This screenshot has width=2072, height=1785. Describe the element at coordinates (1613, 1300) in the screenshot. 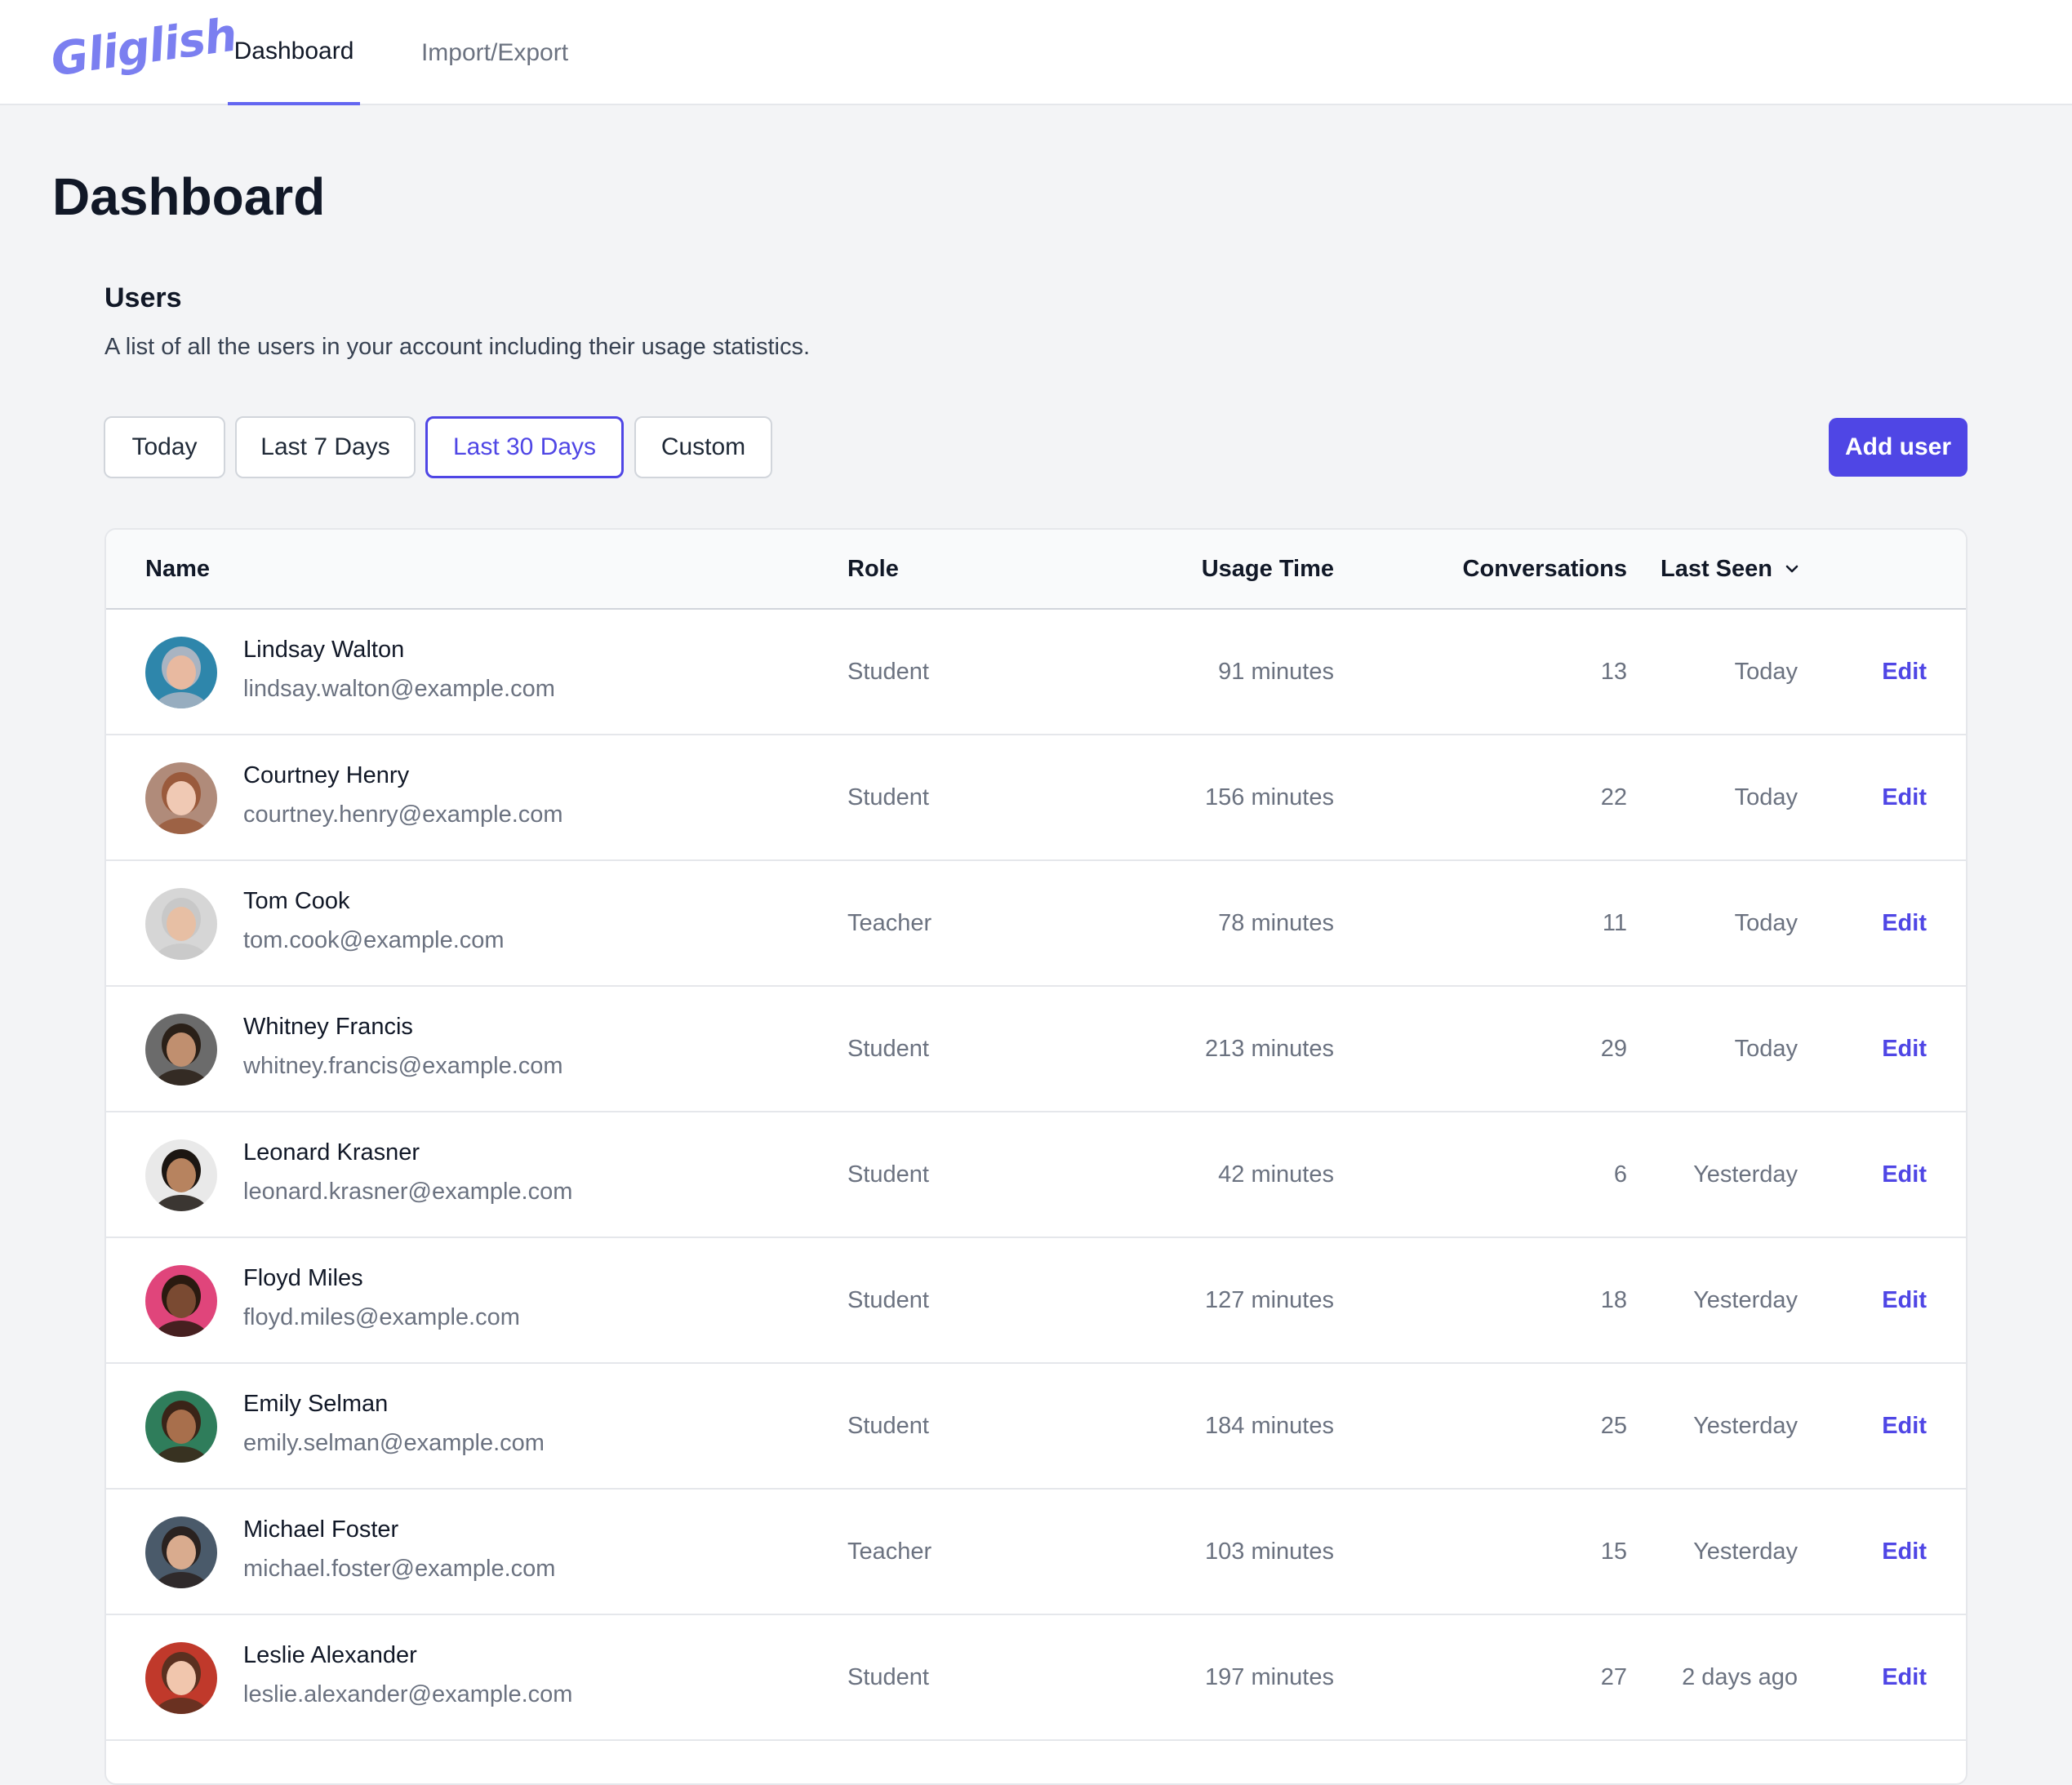

I see `user-conversations: 18` at that location.